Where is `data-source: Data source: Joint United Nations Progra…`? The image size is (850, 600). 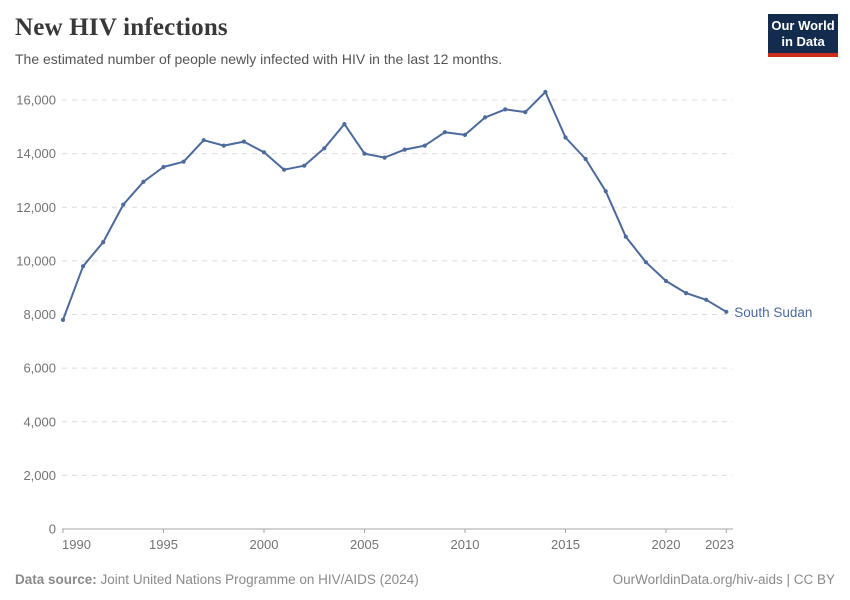 data-source: Data source: Joint United Nations Progra… is located at coordinates (217, 579).